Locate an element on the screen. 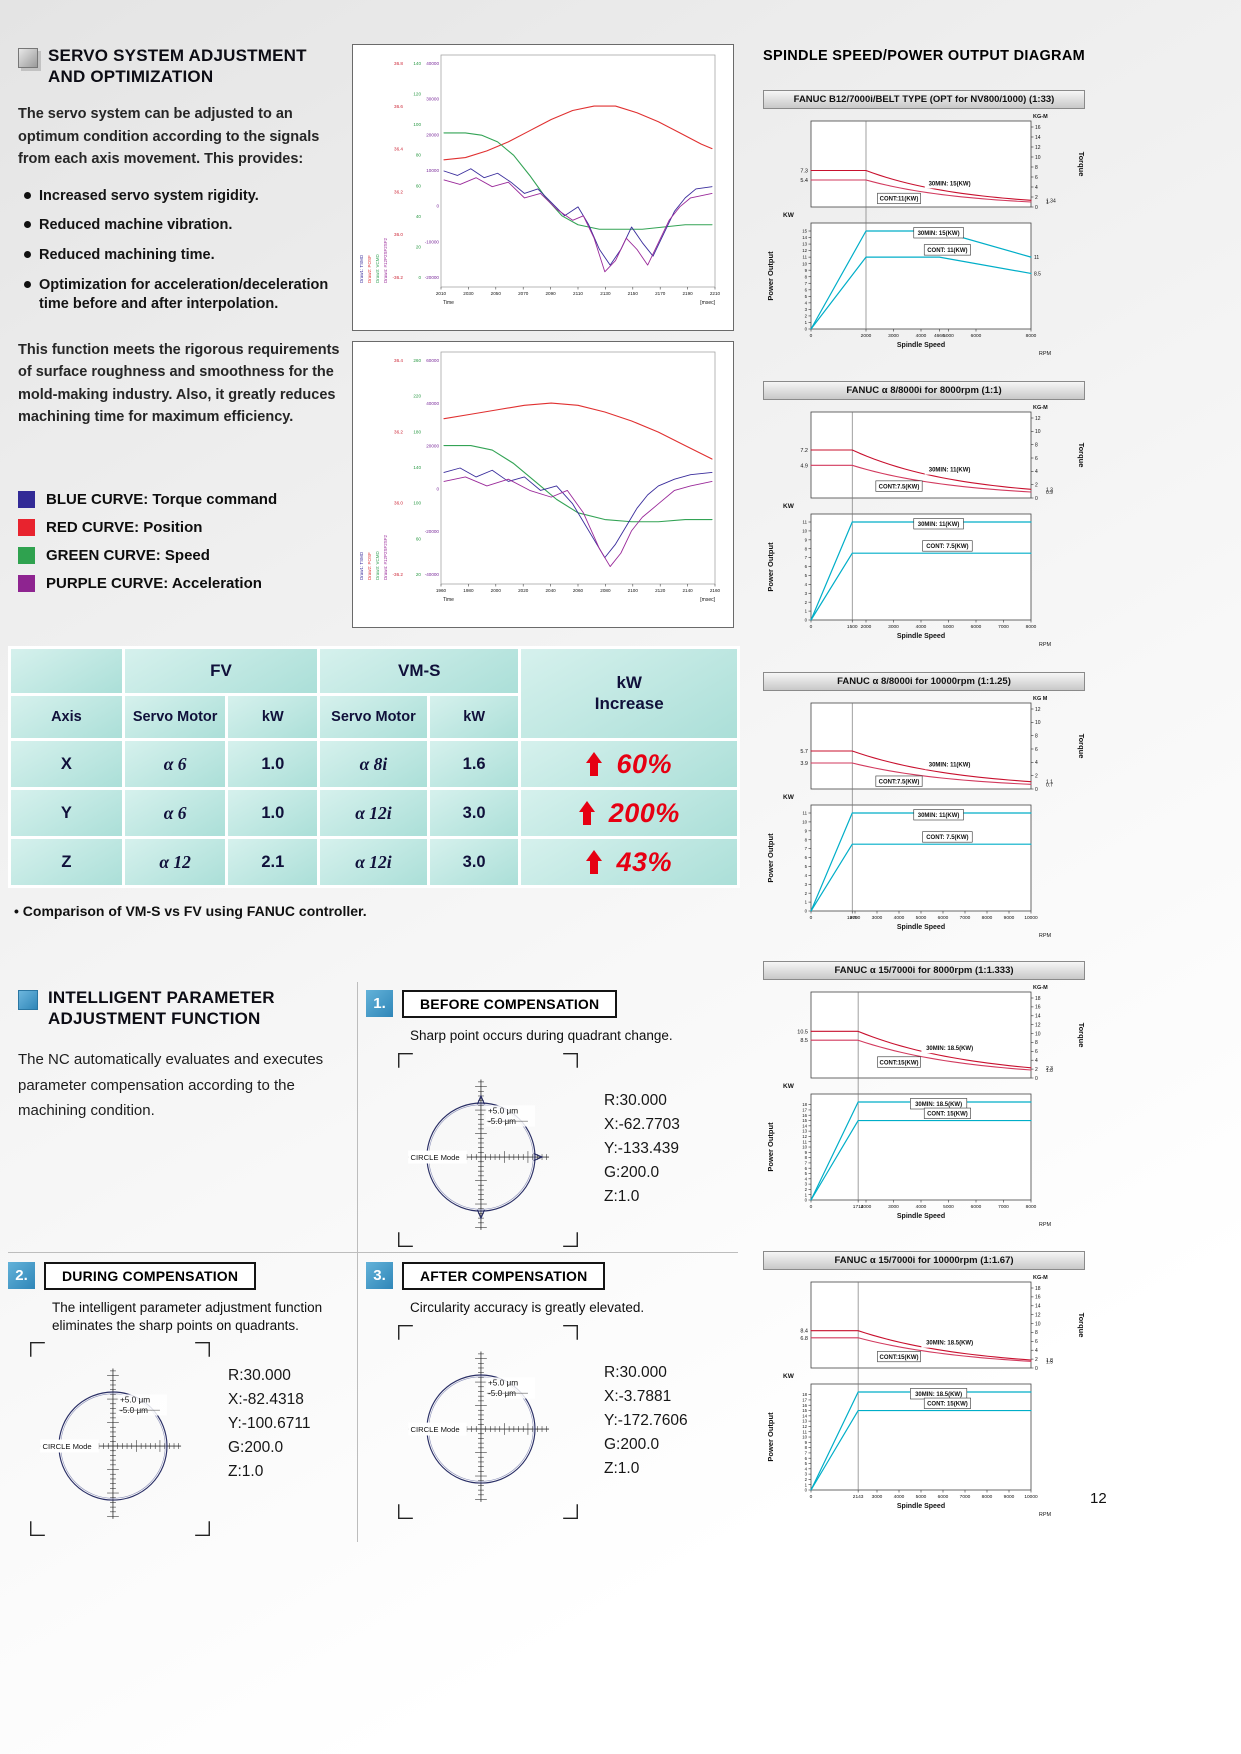 The width and height of the screenshot is (1241, 1754). fv-motor-cell: α 6 is located at coordinates (175, 764).